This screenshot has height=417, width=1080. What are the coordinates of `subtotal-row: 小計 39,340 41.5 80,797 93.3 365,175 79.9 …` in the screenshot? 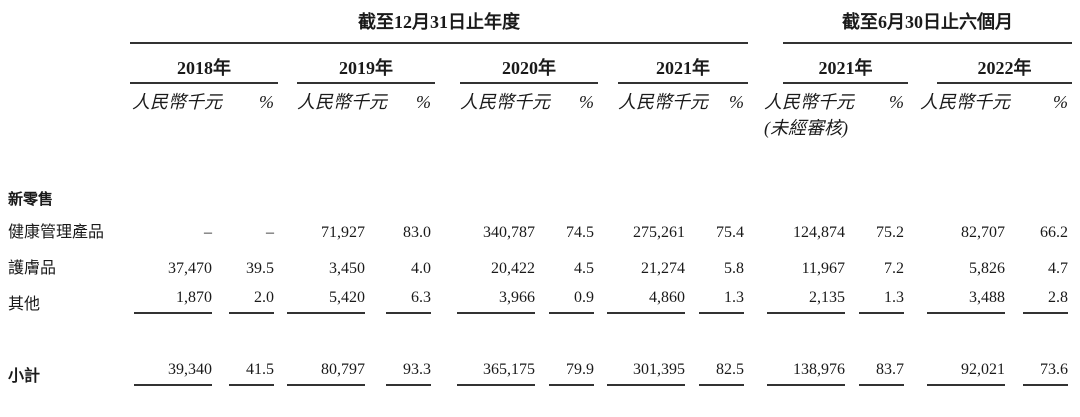 It's located at (536, 375).